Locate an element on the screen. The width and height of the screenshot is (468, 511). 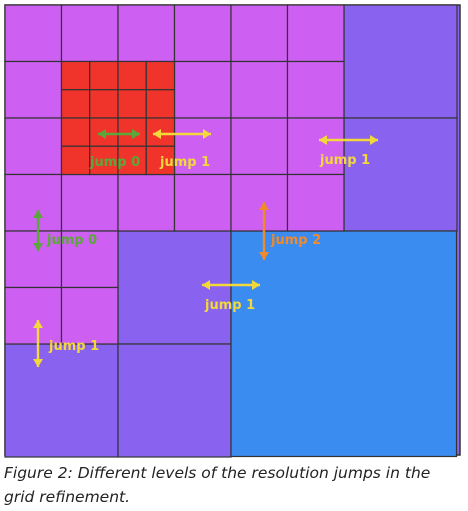
label-jump1-horizontal-left: jump 1 is located at coordinates (184, 162).